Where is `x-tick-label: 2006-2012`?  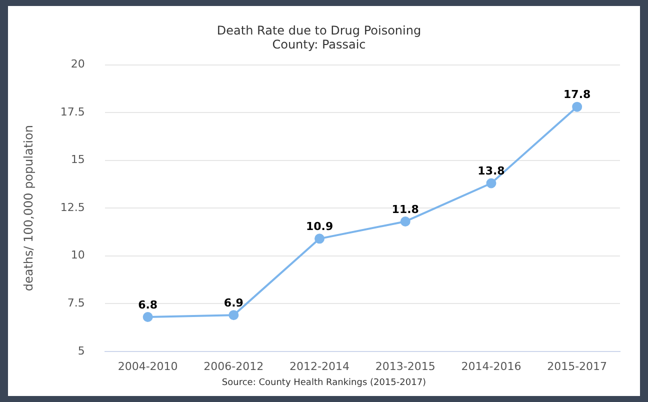
x-tick-label: 2006-2012 is located at coordinates (234, 366).